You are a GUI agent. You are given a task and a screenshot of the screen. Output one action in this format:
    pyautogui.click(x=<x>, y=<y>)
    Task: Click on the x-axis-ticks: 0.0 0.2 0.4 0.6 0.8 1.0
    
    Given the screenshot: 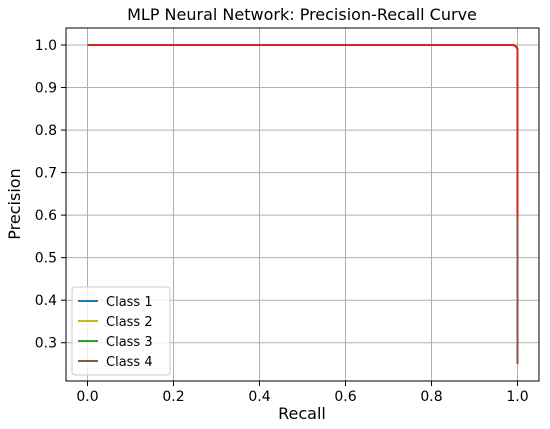 What is the action you would take?
    pyautogui.click(x=302, y=393)
    